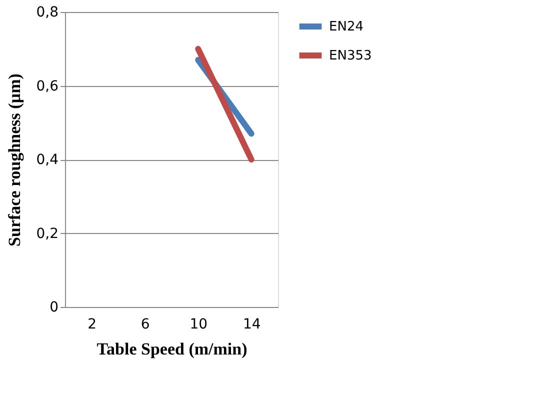 This screenshot has width=539, height=420. I want to click on x-axis-title: Table Speed (m/min), so click(172, 349).